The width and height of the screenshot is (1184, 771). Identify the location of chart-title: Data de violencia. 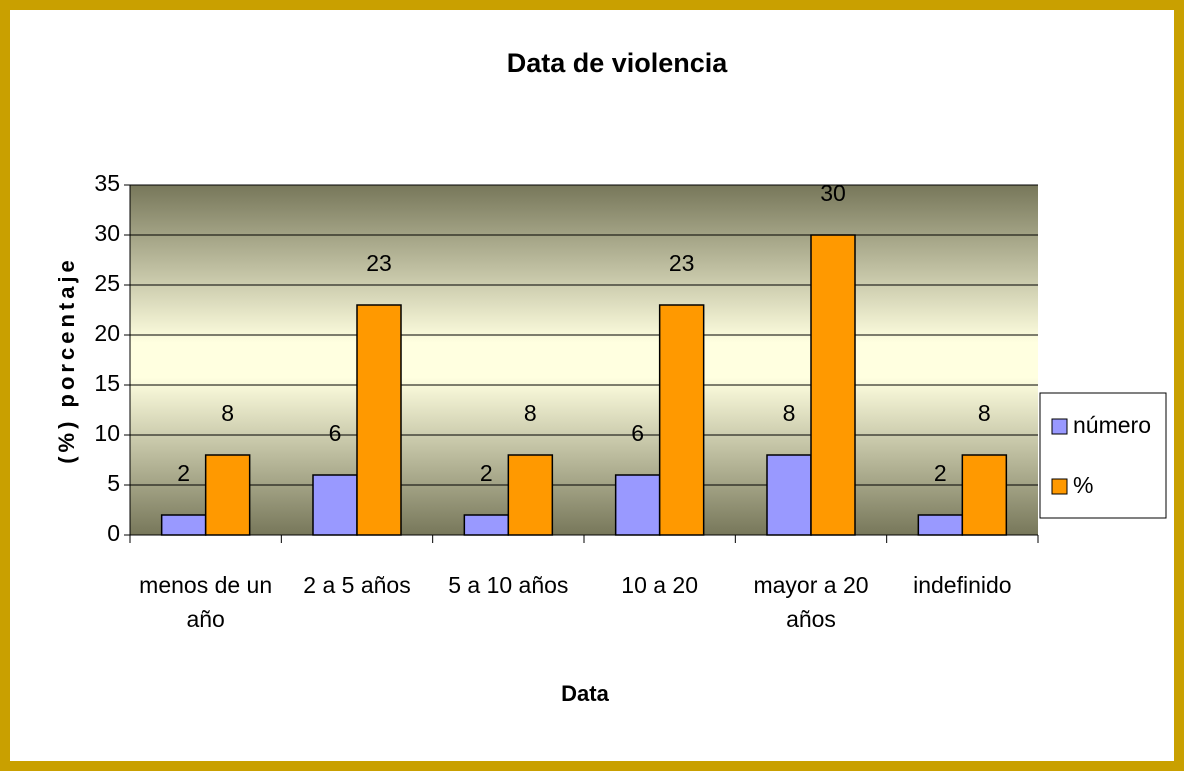
(618, 63).